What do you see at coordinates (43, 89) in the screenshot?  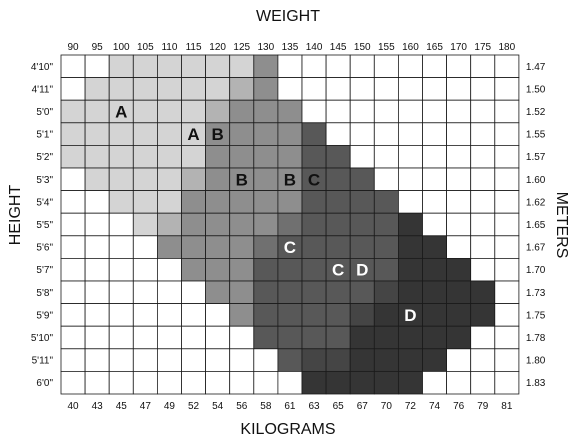 I see `y-tick-left: 4'11"` at bounding box center [43, 89].